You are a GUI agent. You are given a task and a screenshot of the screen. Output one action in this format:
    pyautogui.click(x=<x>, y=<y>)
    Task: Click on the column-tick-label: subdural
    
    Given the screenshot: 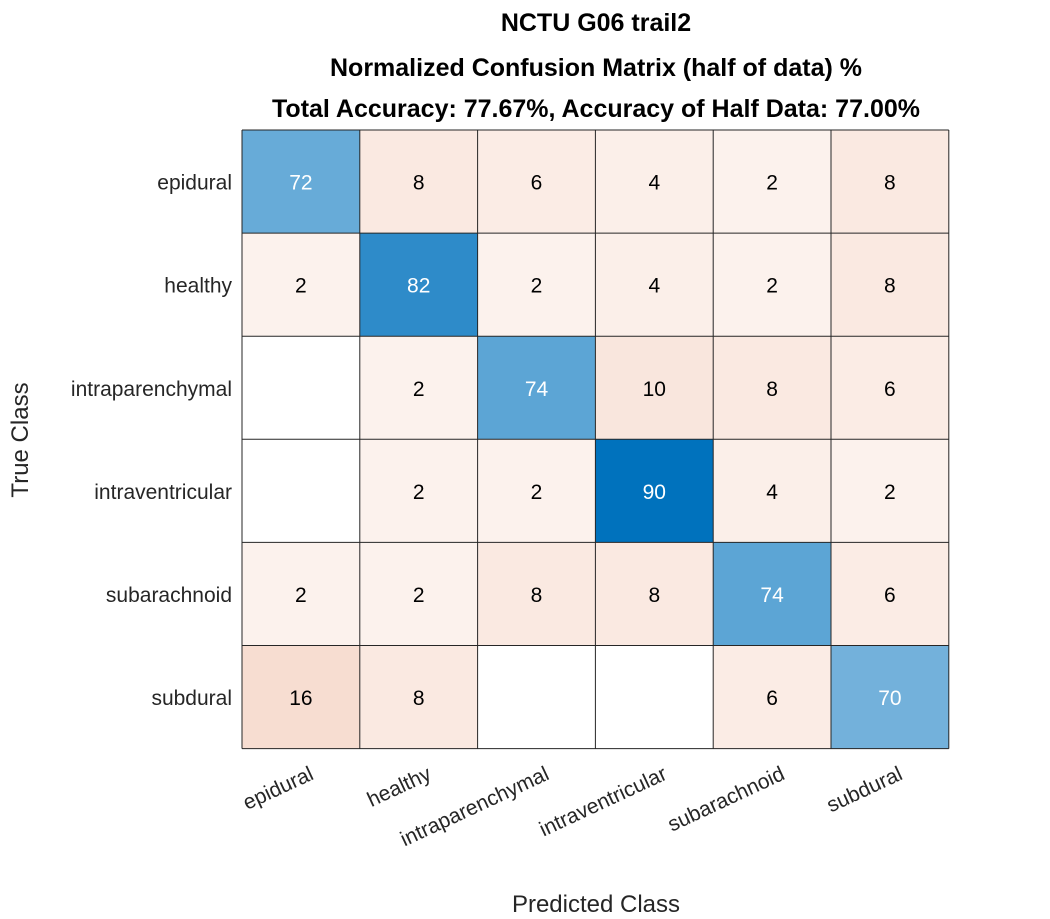 What is the action you would take?
    pyautogui.click(x=864, y=789)
    